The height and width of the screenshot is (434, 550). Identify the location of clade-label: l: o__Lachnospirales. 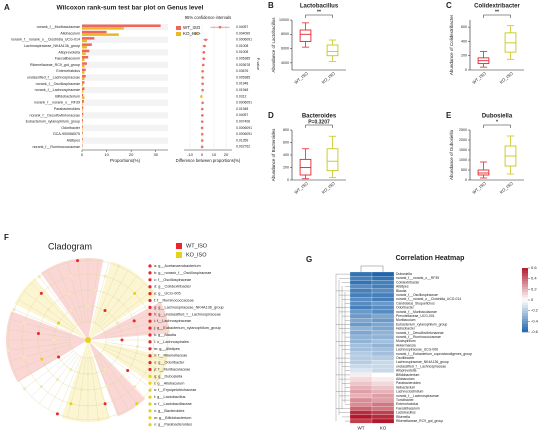
(171, 342).